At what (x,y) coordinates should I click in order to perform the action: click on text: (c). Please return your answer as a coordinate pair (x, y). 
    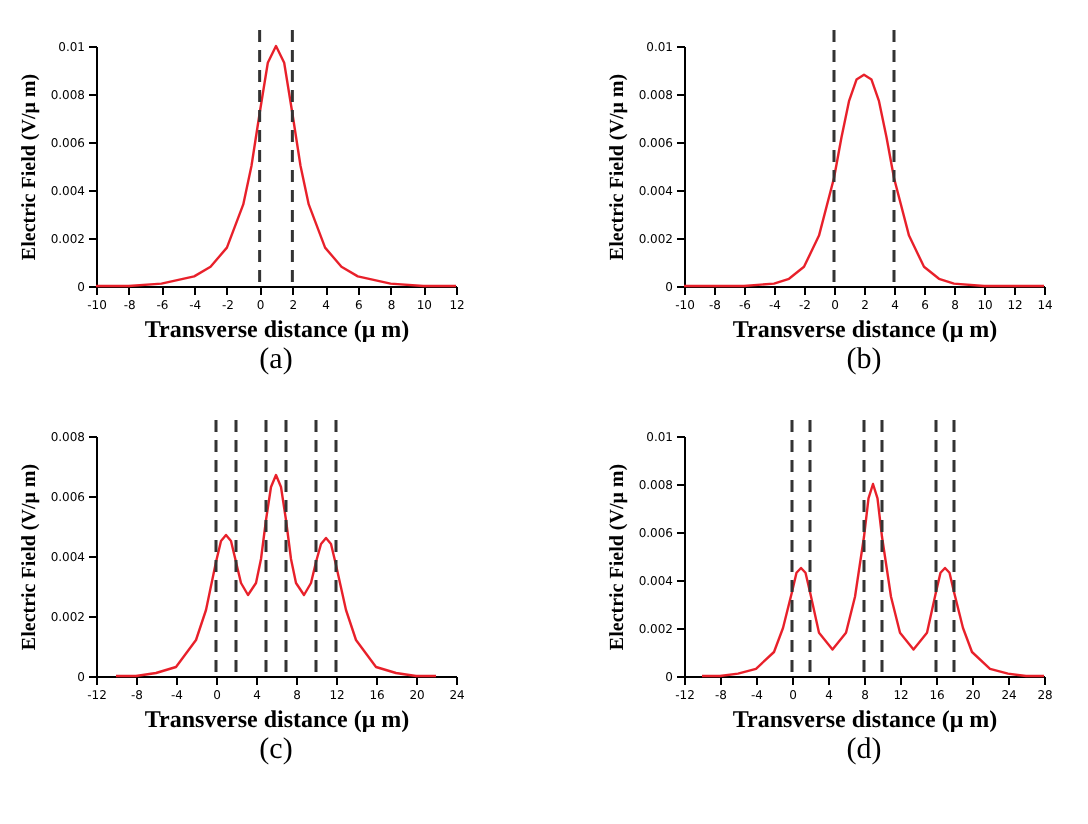
    Looking at the image, I should click on (276, 750).